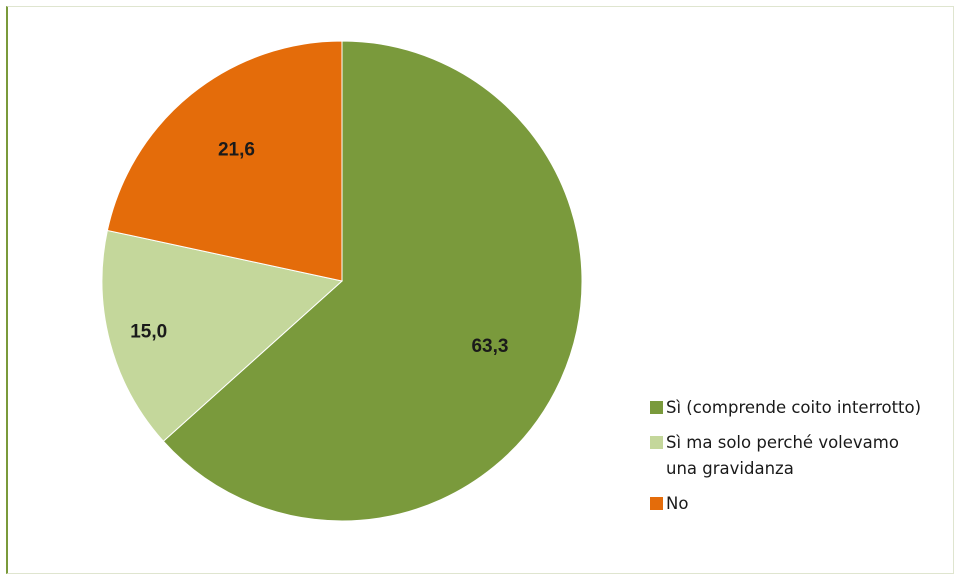 The height and width of the screenshot is (577, 957). I want to click on data-label-2: 21,6, so click(236, 149).